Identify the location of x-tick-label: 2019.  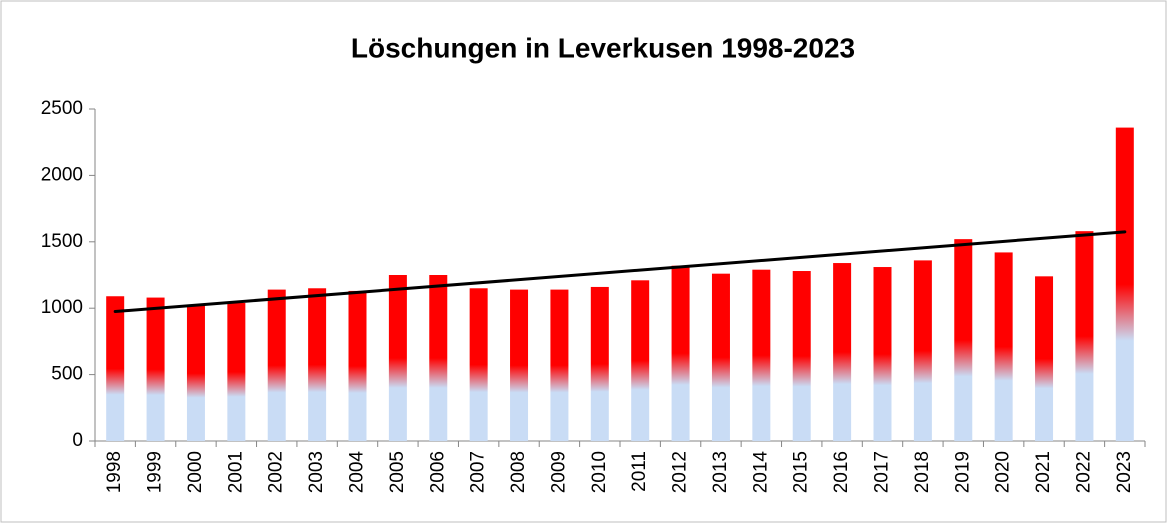
(962, 472).